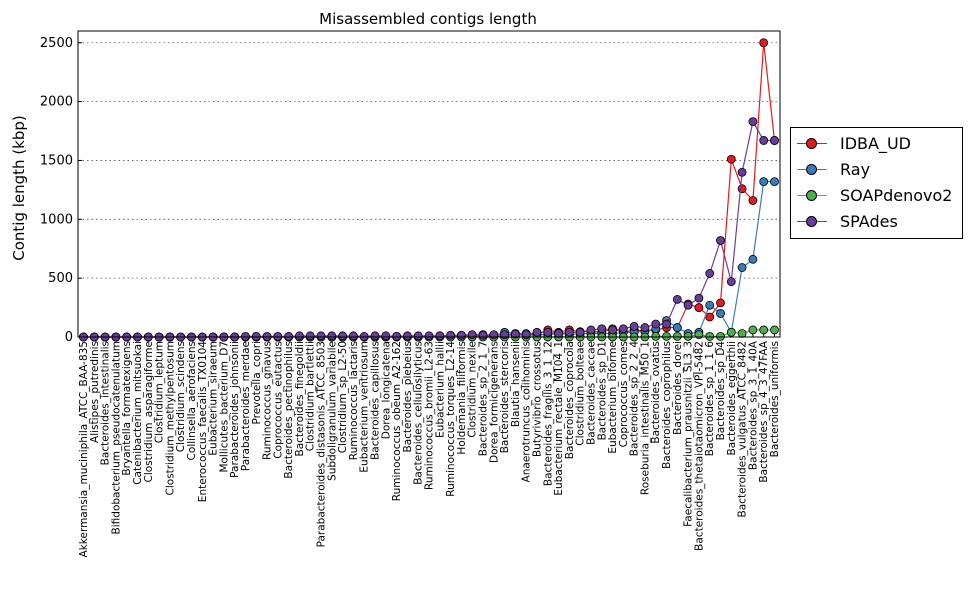 Image resolution: width=974 pixels, height=593 pixels. Describe the element at coordinates (430, 415) in the screenshot. I see `x-tick-label: Ruminococcus_bromii_L2-63` at that location.